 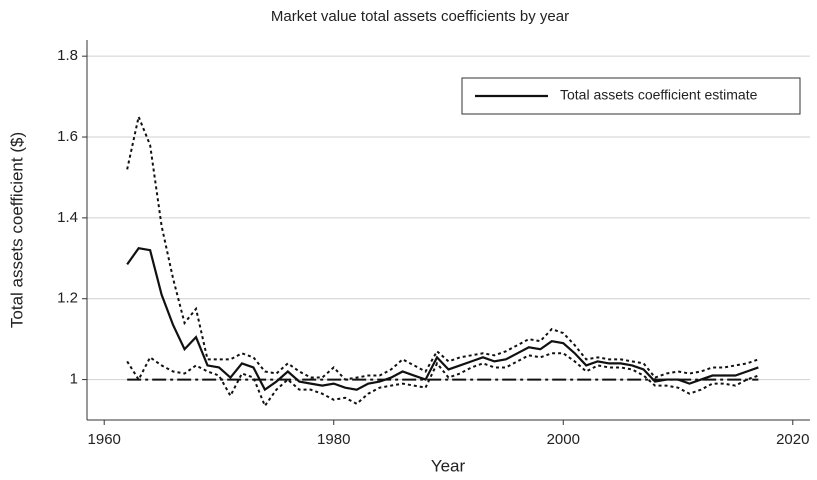 I want to click on series-line, so click(x=442, y=380).